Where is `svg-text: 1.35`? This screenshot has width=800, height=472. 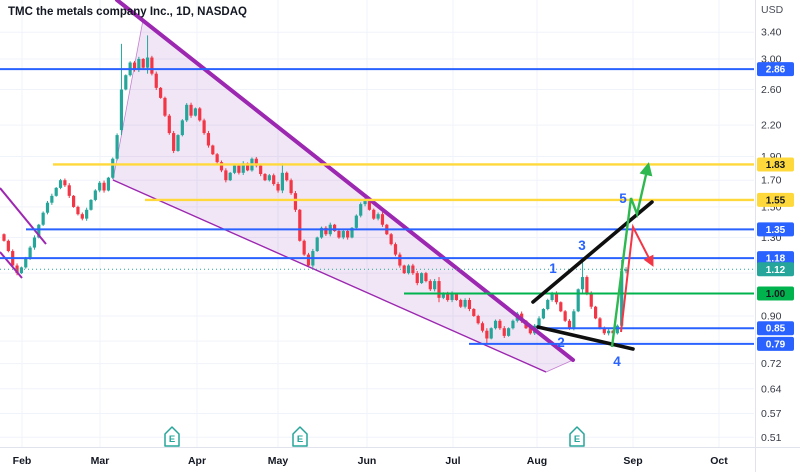
svg-text: 1.35 is located at coordinates (776, 230).